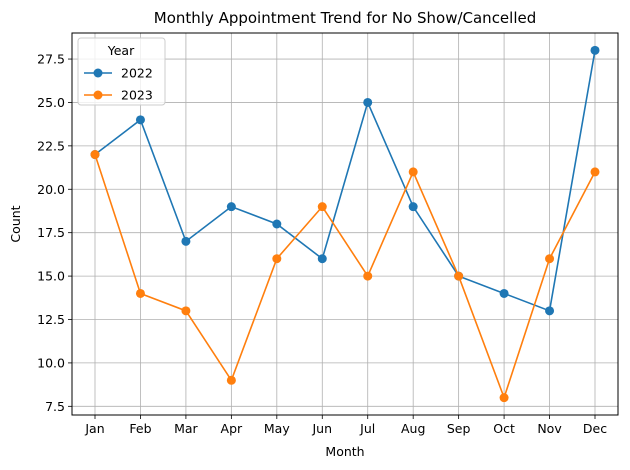 The width and height of the screenshot is (630, 470). What do you see at coordinates (186, 428) in the screenshot?
I see `x-tick-label: Mar` at bounding box center [186, 428].